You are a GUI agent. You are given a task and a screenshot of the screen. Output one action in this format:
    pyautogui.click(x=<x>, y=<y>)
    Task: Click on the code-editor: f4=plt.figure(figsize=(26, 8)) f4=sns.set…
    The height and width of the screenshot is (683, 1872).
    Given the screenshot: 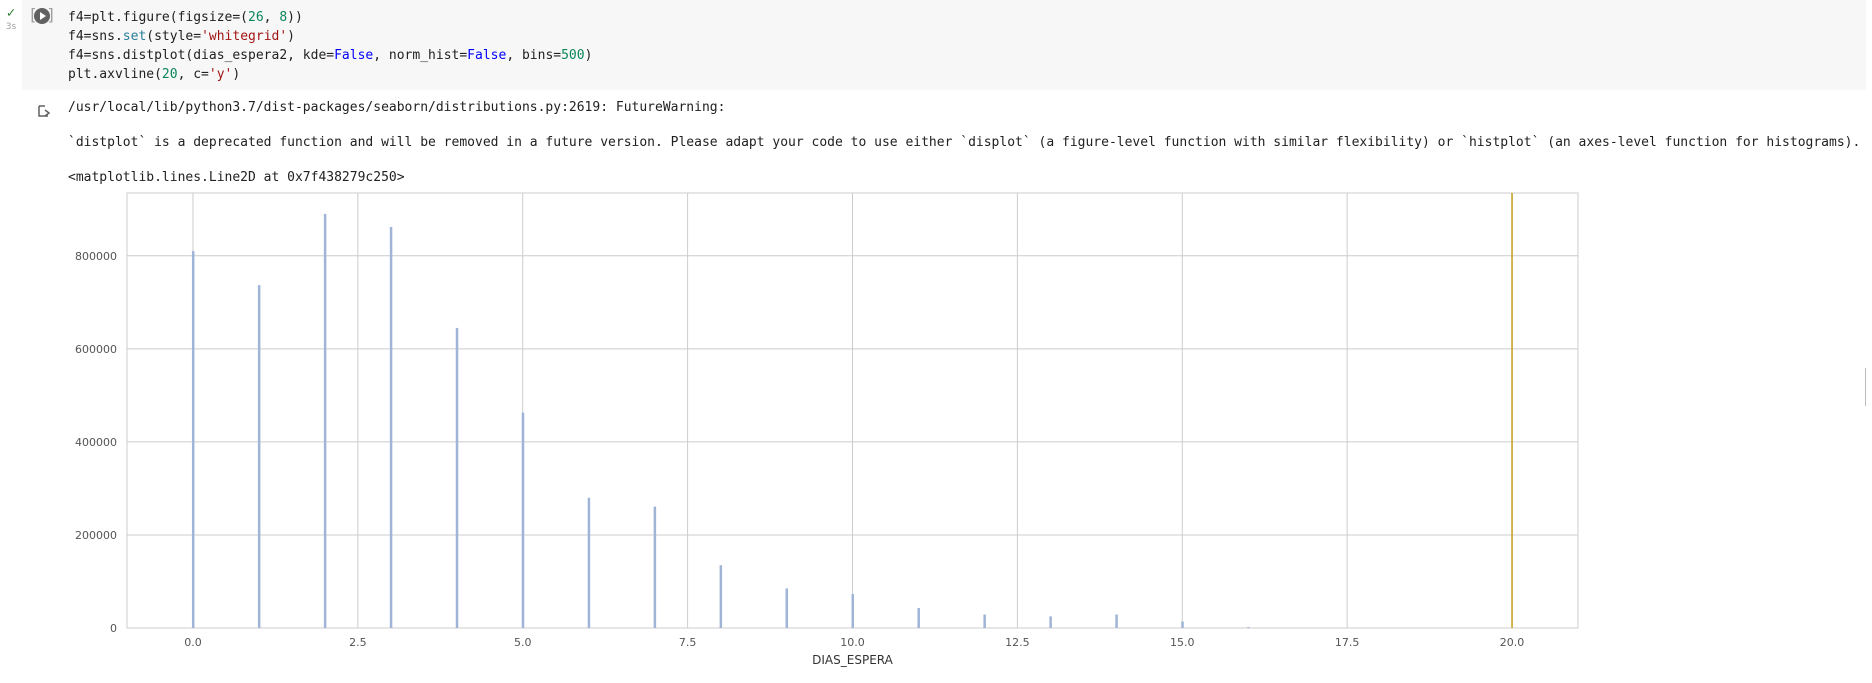 What is the action you would take?
    pyautogui.click(x=330, y=46)
    